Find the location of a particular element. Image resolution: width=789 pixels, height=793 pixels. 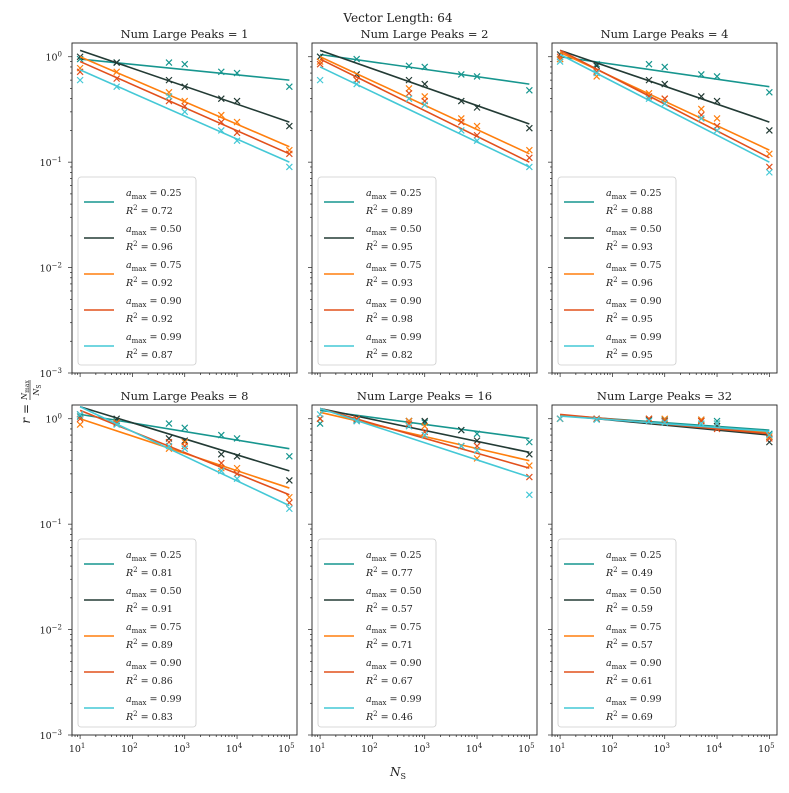

legend-r2: R2 = 0.86 is located at coordinates (149, 680).